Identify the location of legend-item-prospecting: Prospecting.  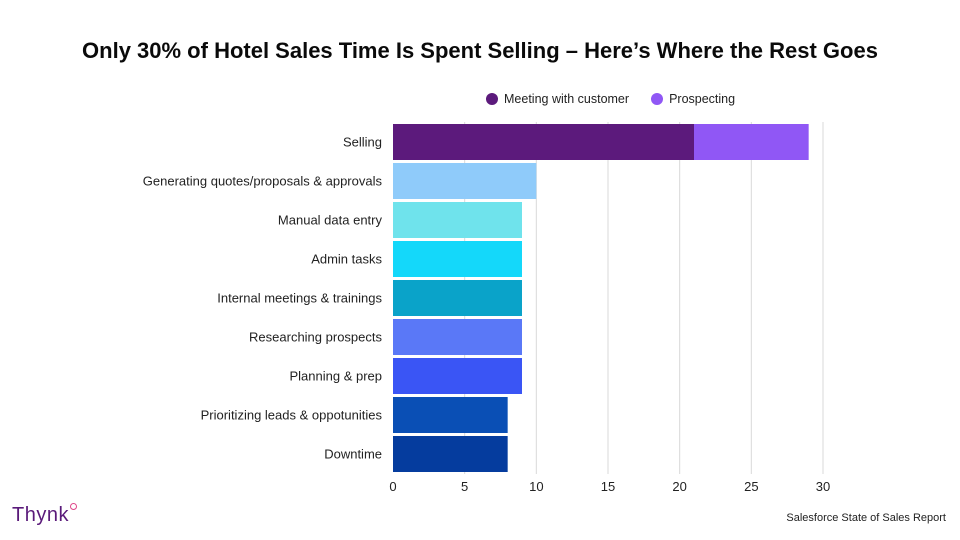
(693, 99).